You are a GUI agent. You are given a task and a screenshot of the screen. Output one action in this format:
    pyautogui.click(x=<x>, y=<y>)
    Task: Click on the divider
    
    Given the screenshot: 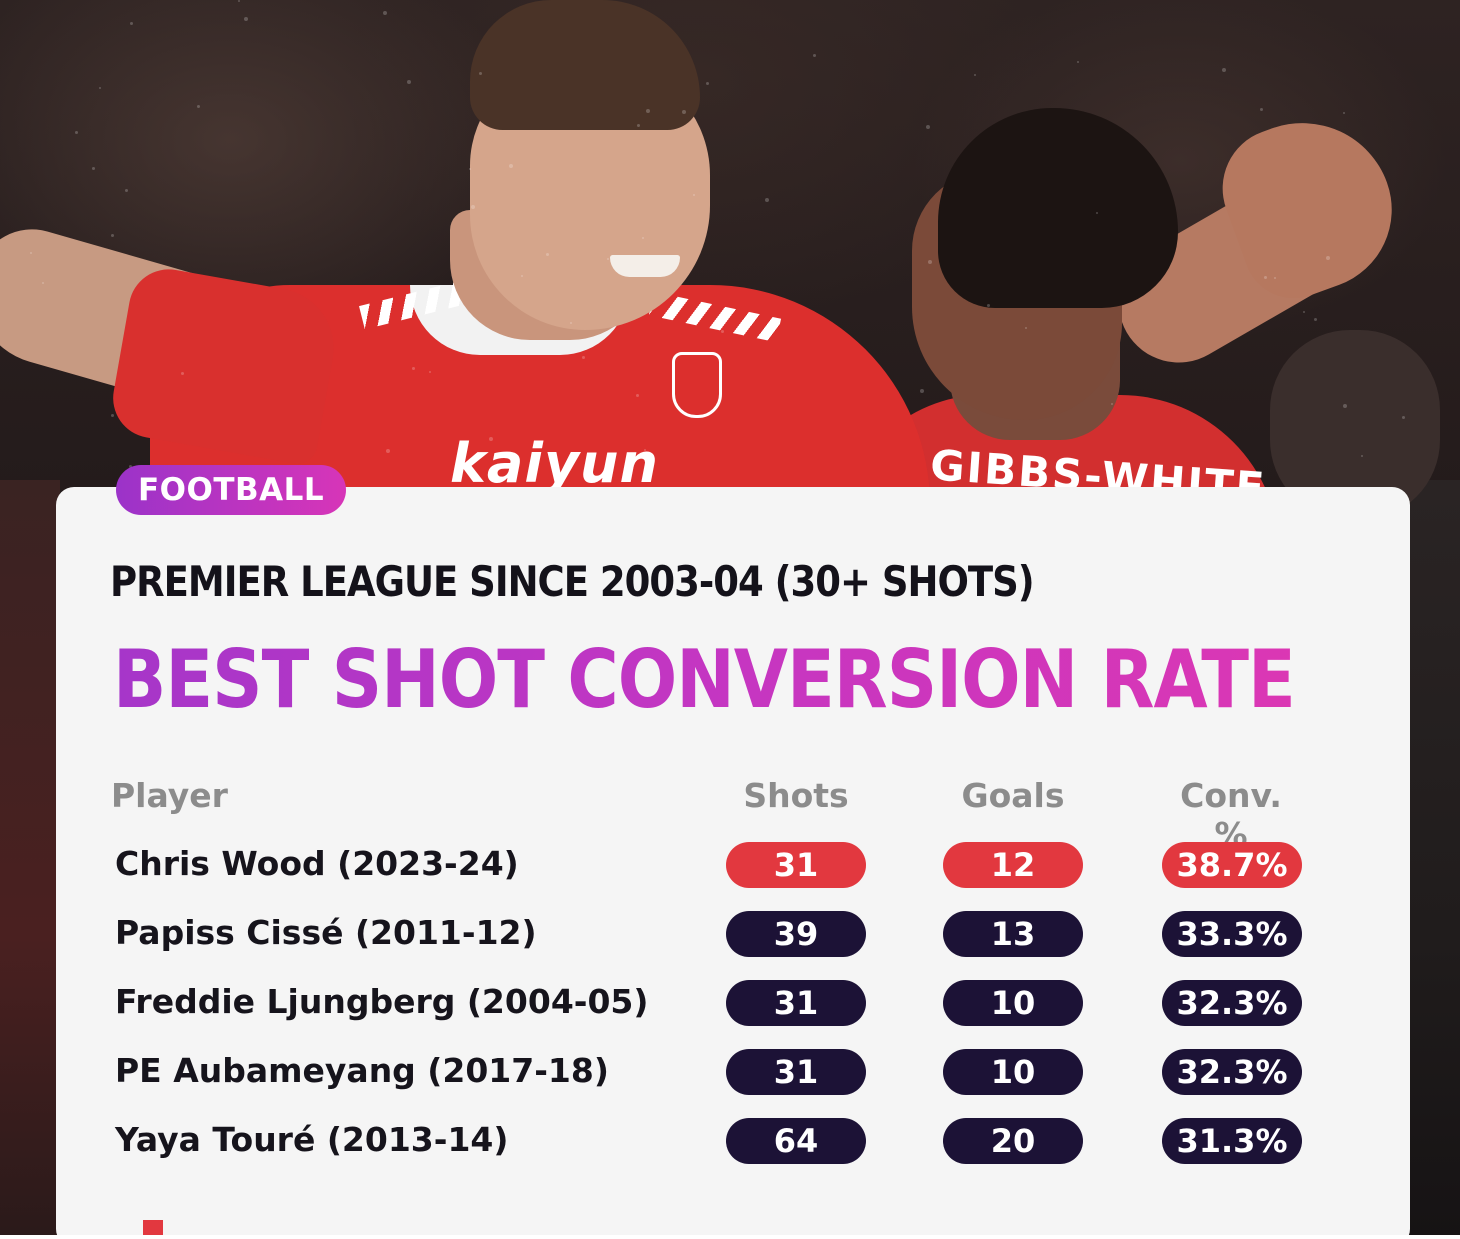 What is the action you would take?
    pyautogui.click(x=730, y=1237)
    